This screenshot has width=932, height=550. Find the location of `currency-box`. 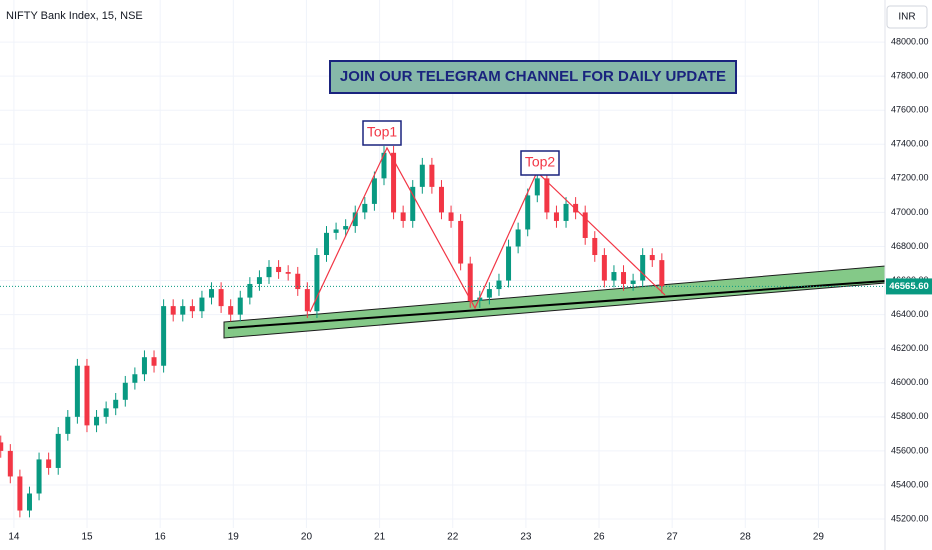

currency-box is located at coordinates (907, 17).